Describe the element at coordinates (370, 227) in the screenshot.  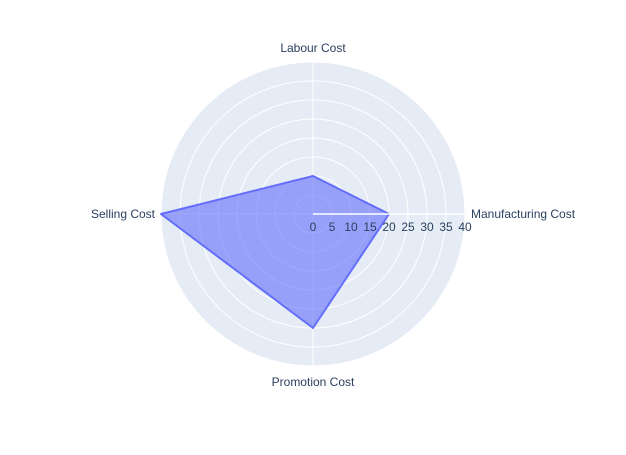
I see `radial-tick-label-15: 15` at that location.